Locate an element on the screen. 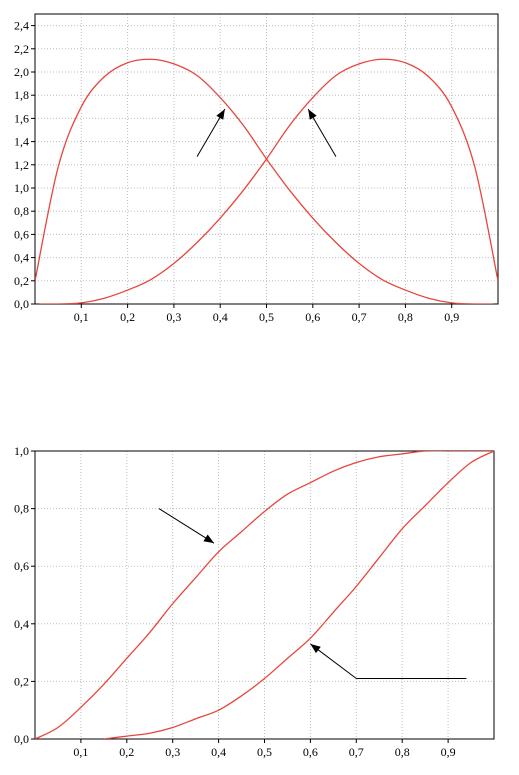 This screenshot has height=775, width=519. y-tick-label: 1,8 is located at coordinates (21, 95).